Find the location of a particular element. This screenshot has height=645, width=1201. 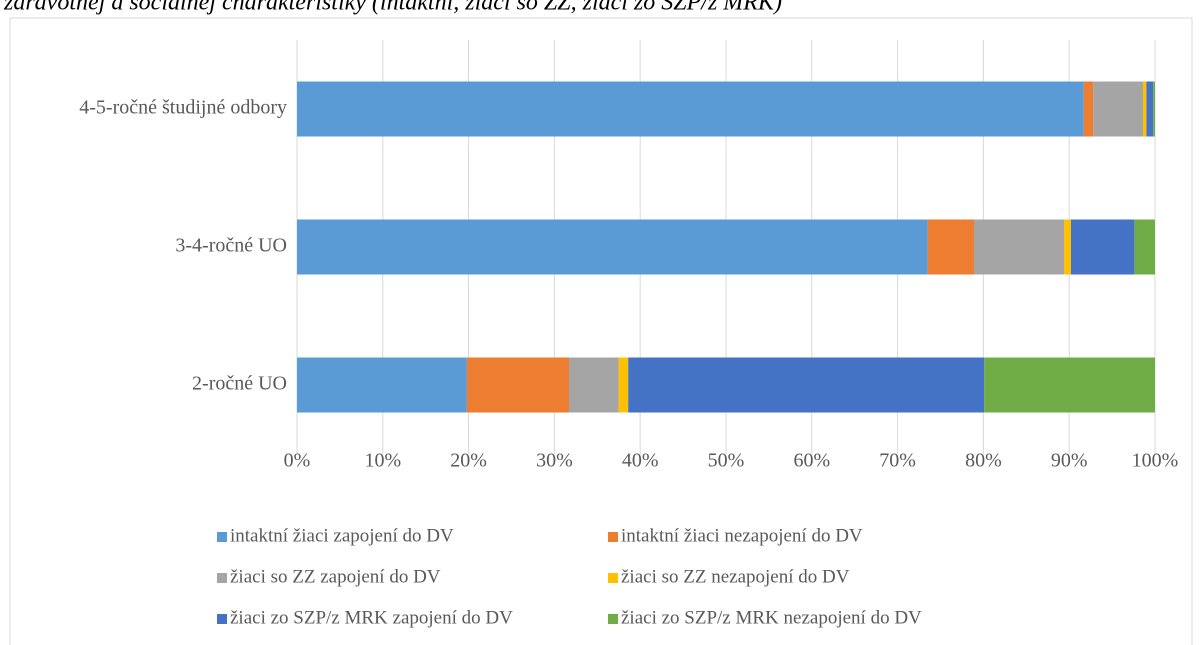

x-tick-label: 50% is located at coordinates (726, 461).